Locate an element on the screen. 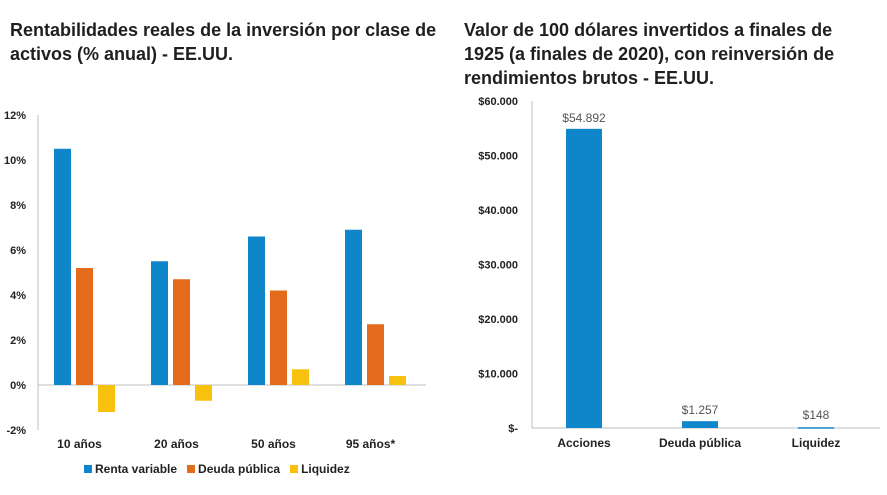 This screenshot has height=495, width=887. legend-item-liquidez: Liquidez is located at coordinates (320, 469).